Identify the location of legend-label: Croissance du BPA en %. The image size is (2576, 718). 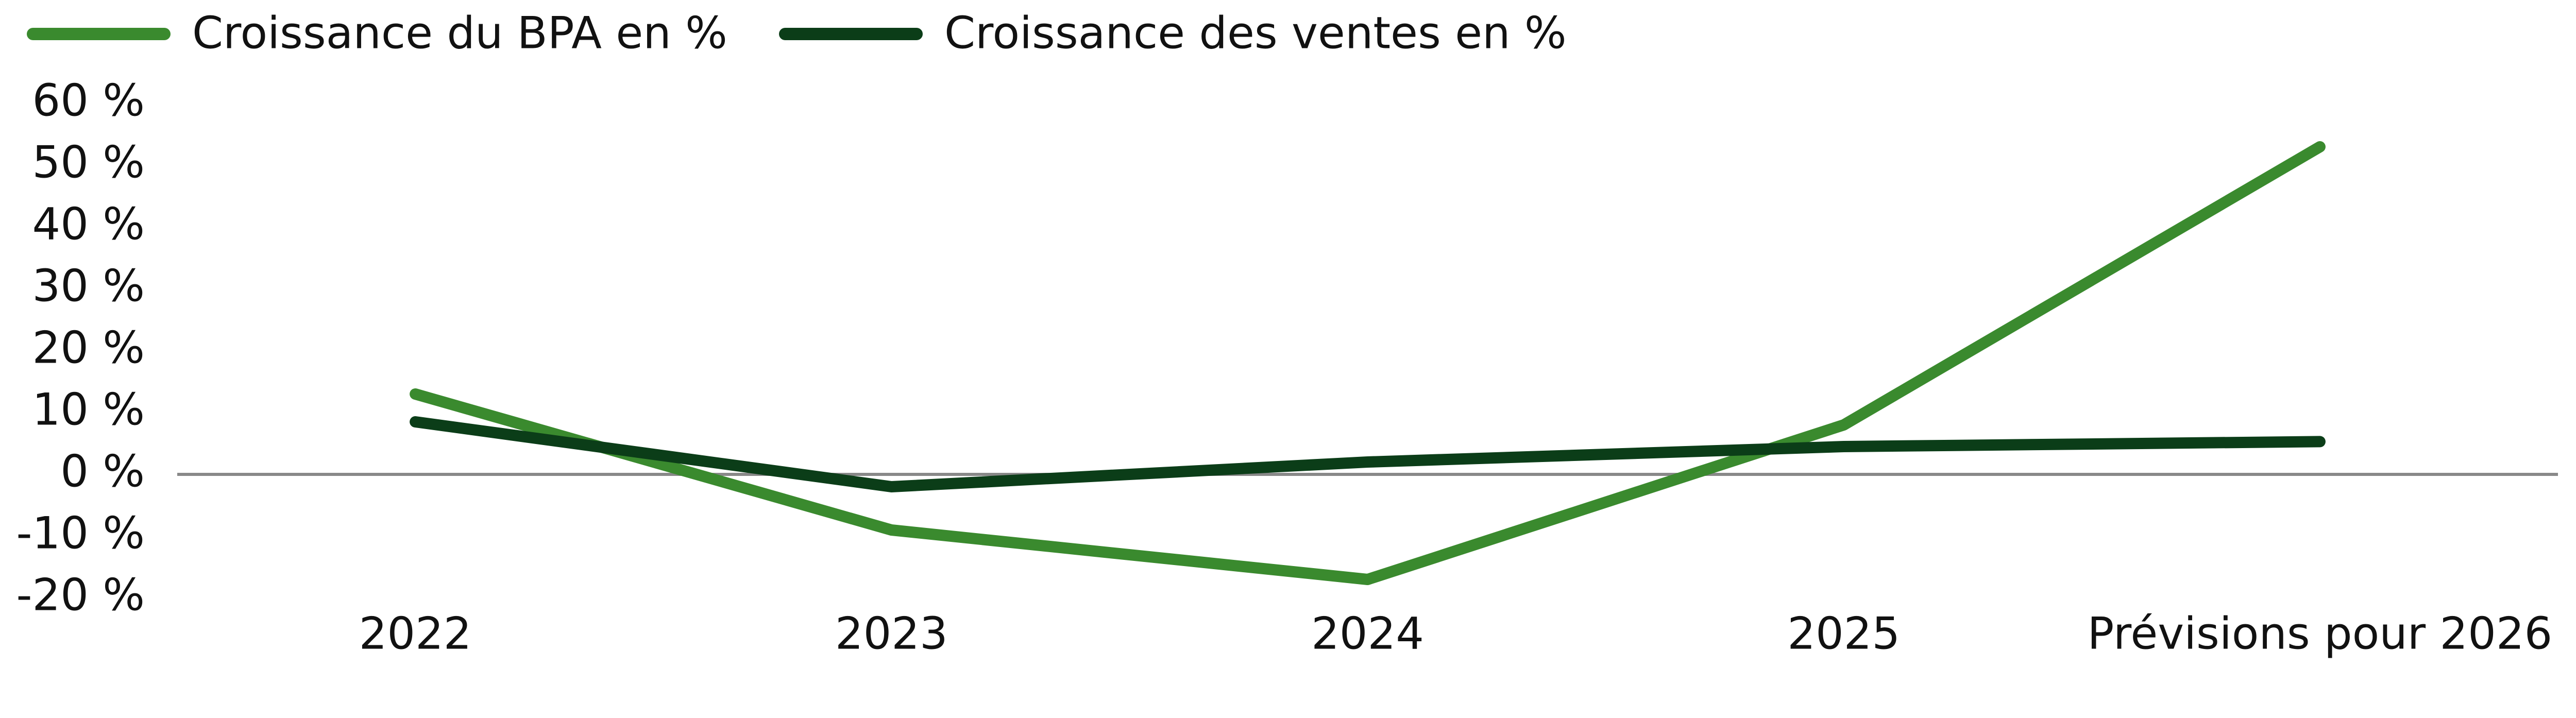
(459, 33).